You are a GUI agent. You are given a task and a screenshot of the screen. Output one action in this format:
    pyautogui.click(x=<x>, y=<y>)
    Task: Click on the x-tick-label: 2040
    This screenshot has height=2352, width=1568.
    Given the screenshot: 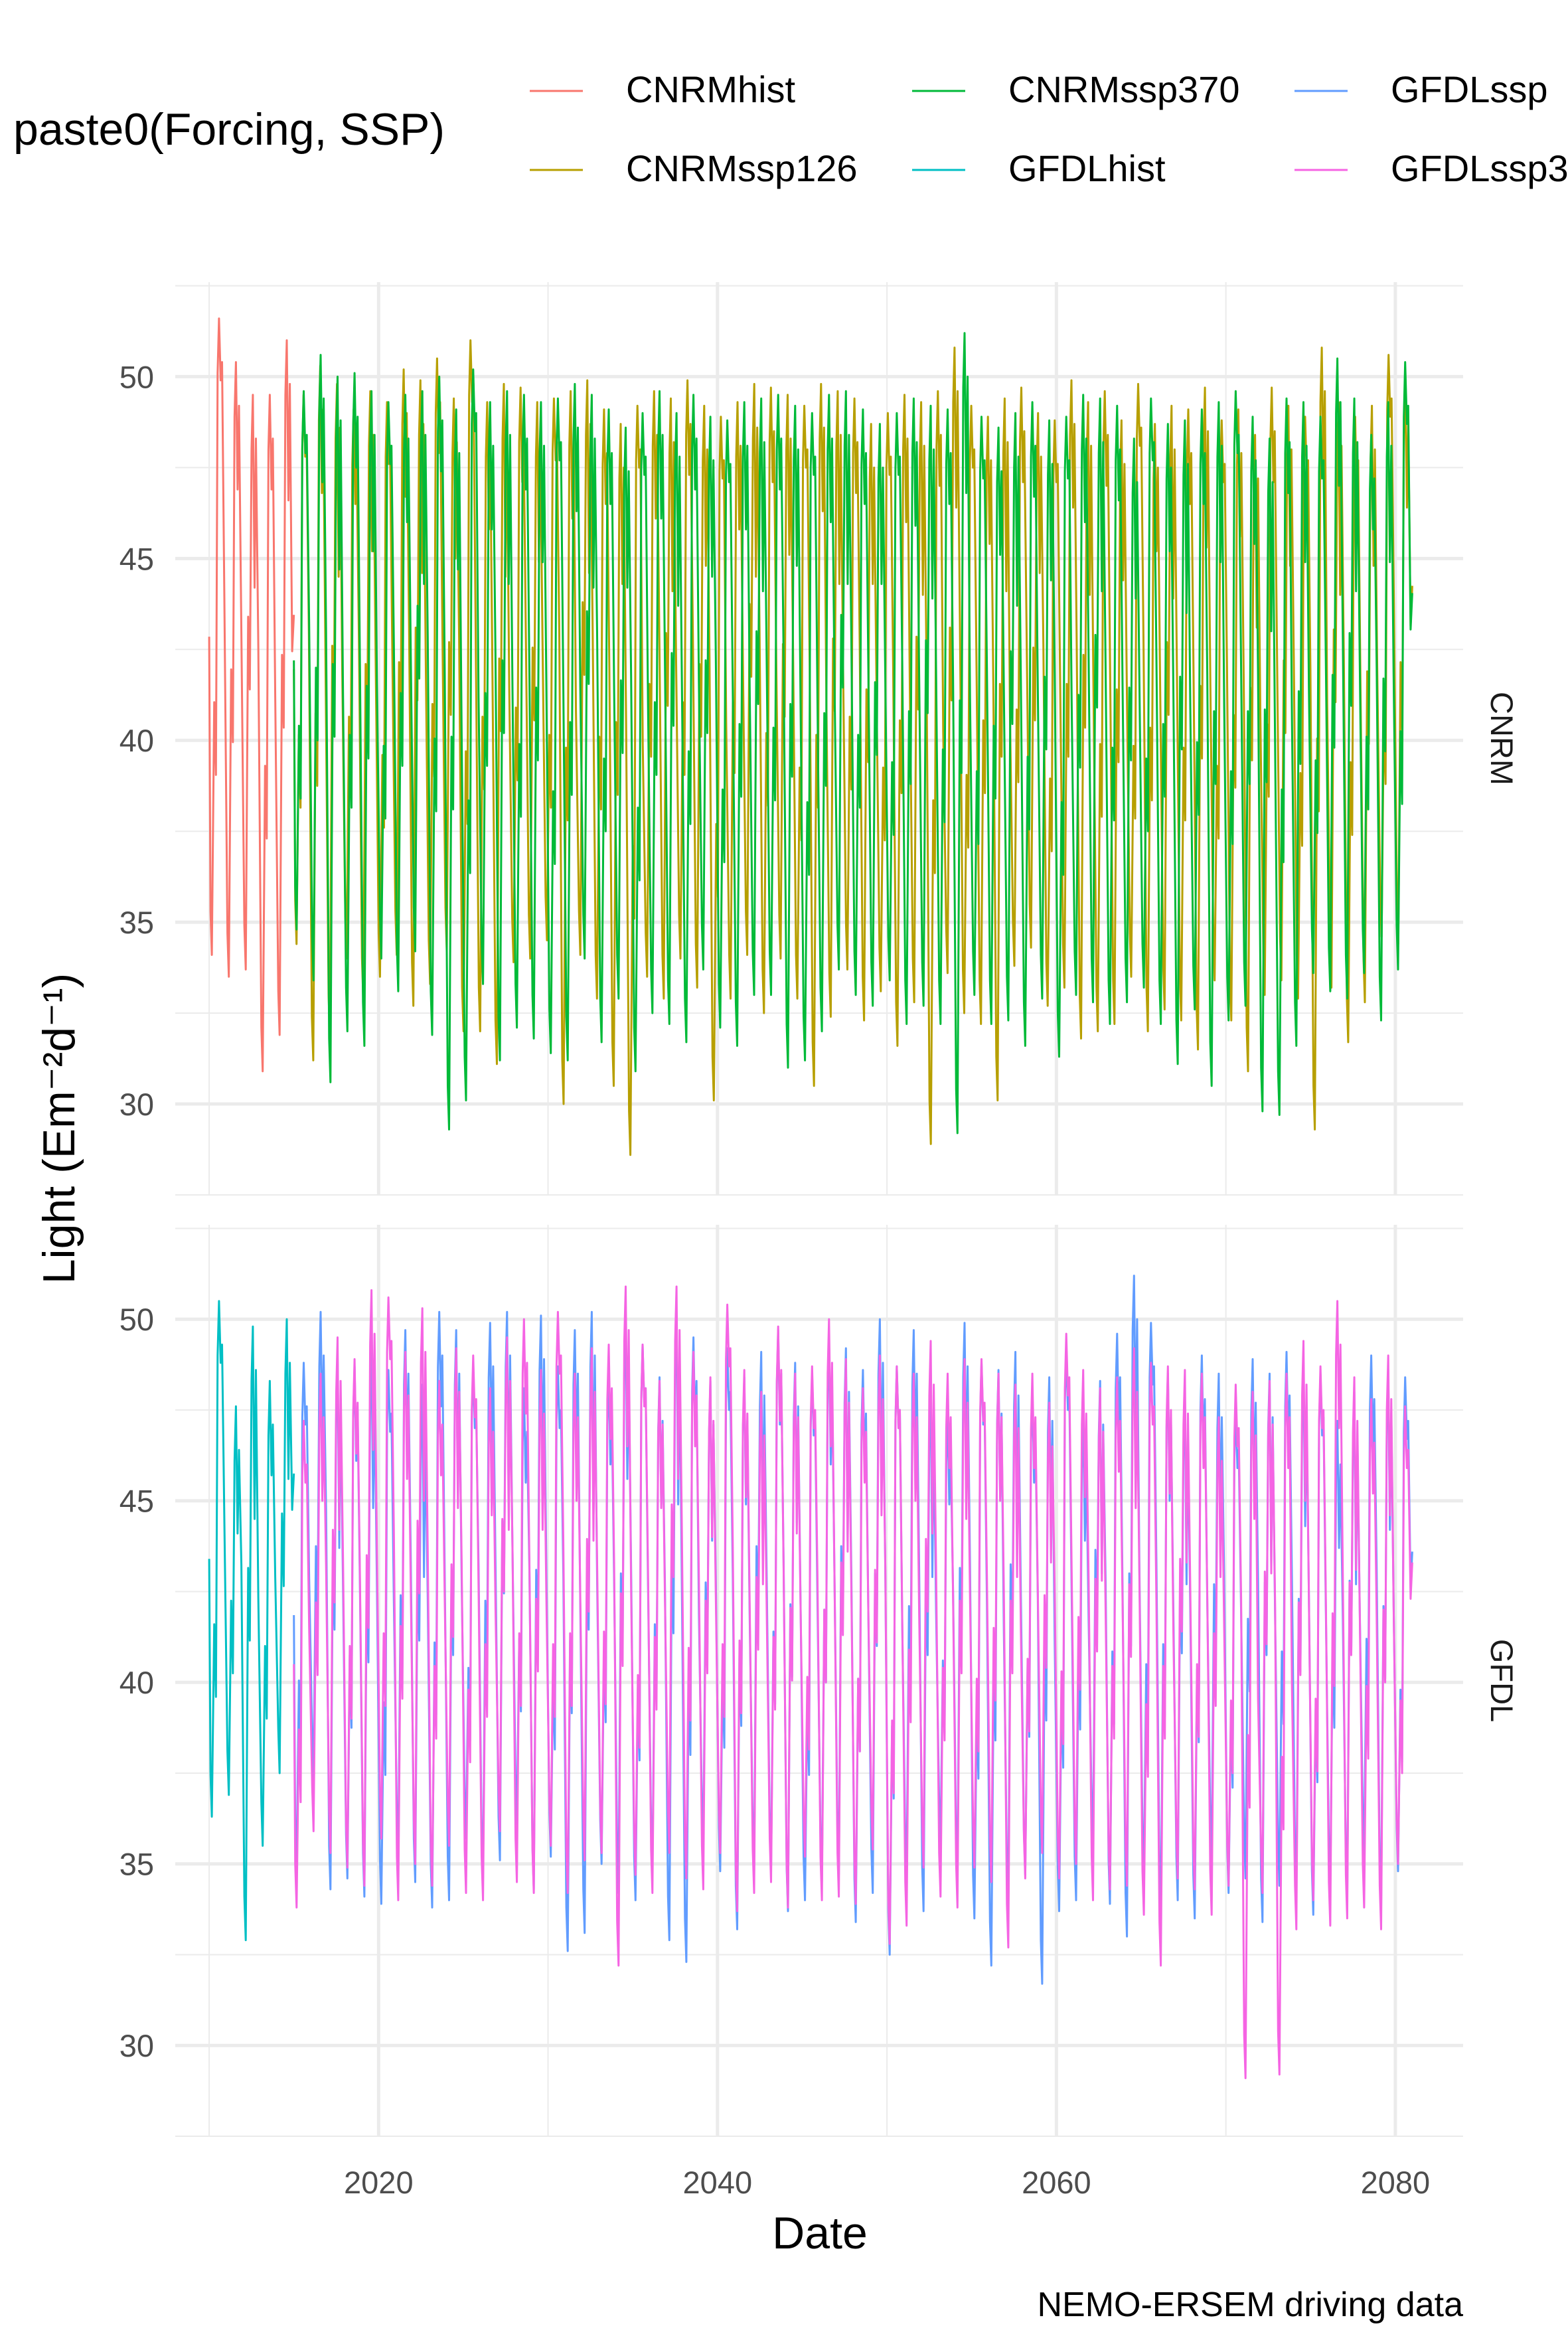 What is the action you would take?
    pyautogui.click(x=718, y=2182)
    